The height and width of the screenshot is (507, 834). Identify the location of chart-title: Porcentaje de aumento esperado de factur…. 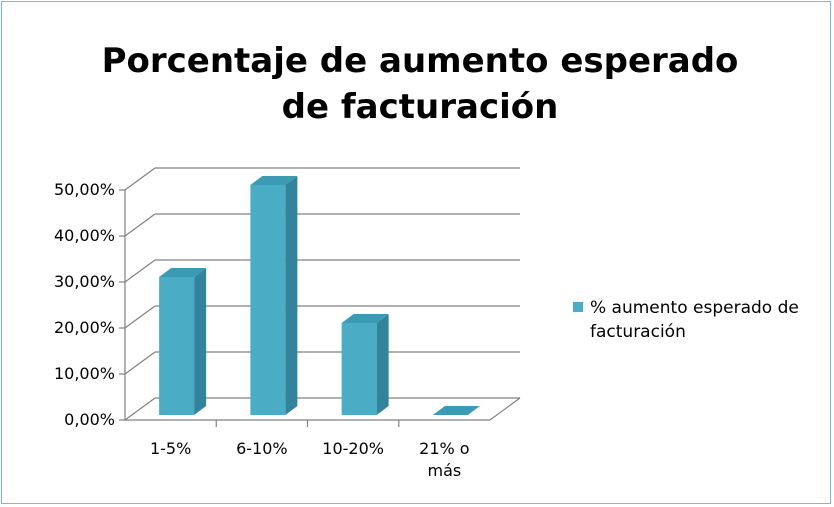
(420, 84).